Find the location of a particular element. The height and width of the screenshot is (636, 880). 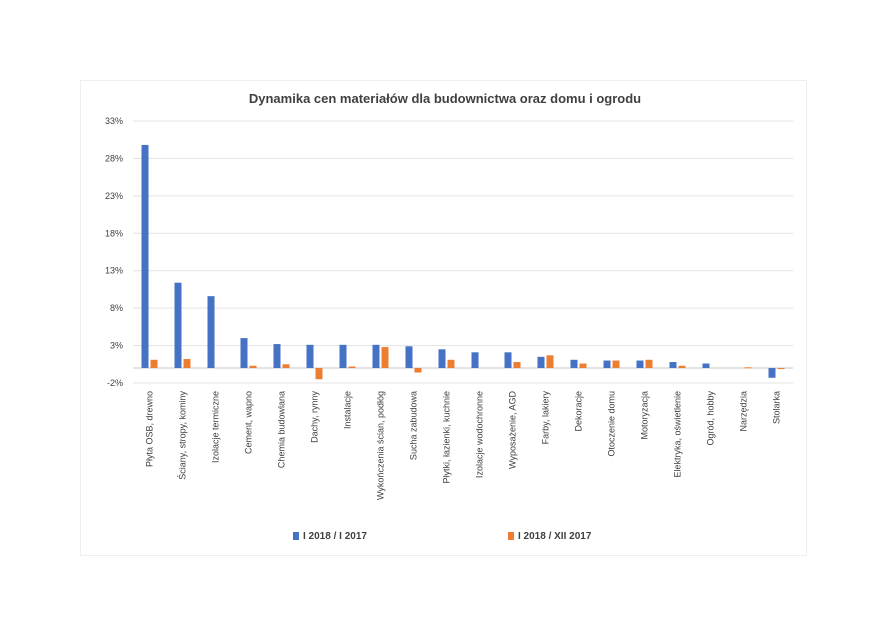

y-tick-label: 13% is located at coordinates (114, 271).